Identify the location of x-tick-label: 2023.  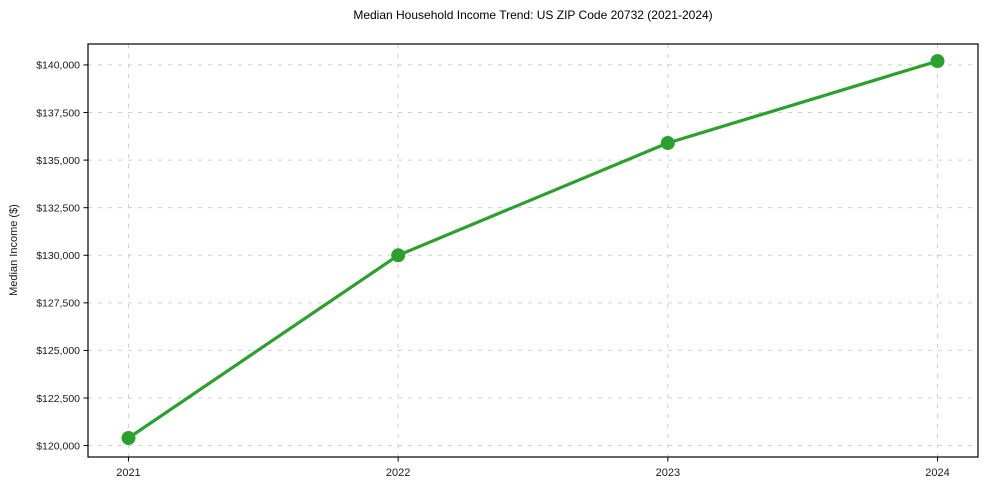
(668, 473).